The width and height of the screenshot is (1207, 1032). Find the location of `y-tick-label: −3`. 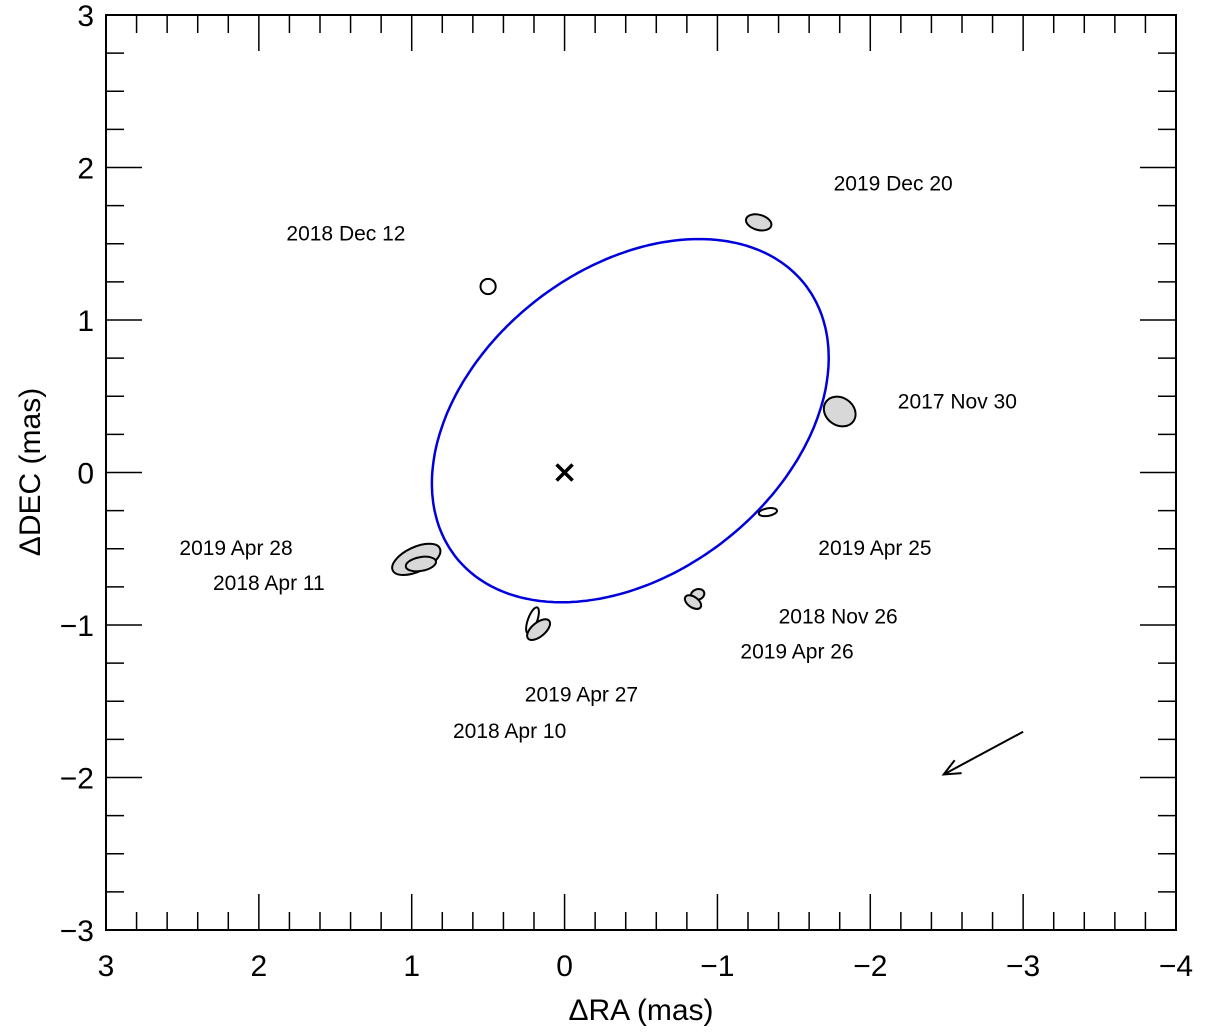

y-tick-label: −3 is located at coordinates (77, 931).